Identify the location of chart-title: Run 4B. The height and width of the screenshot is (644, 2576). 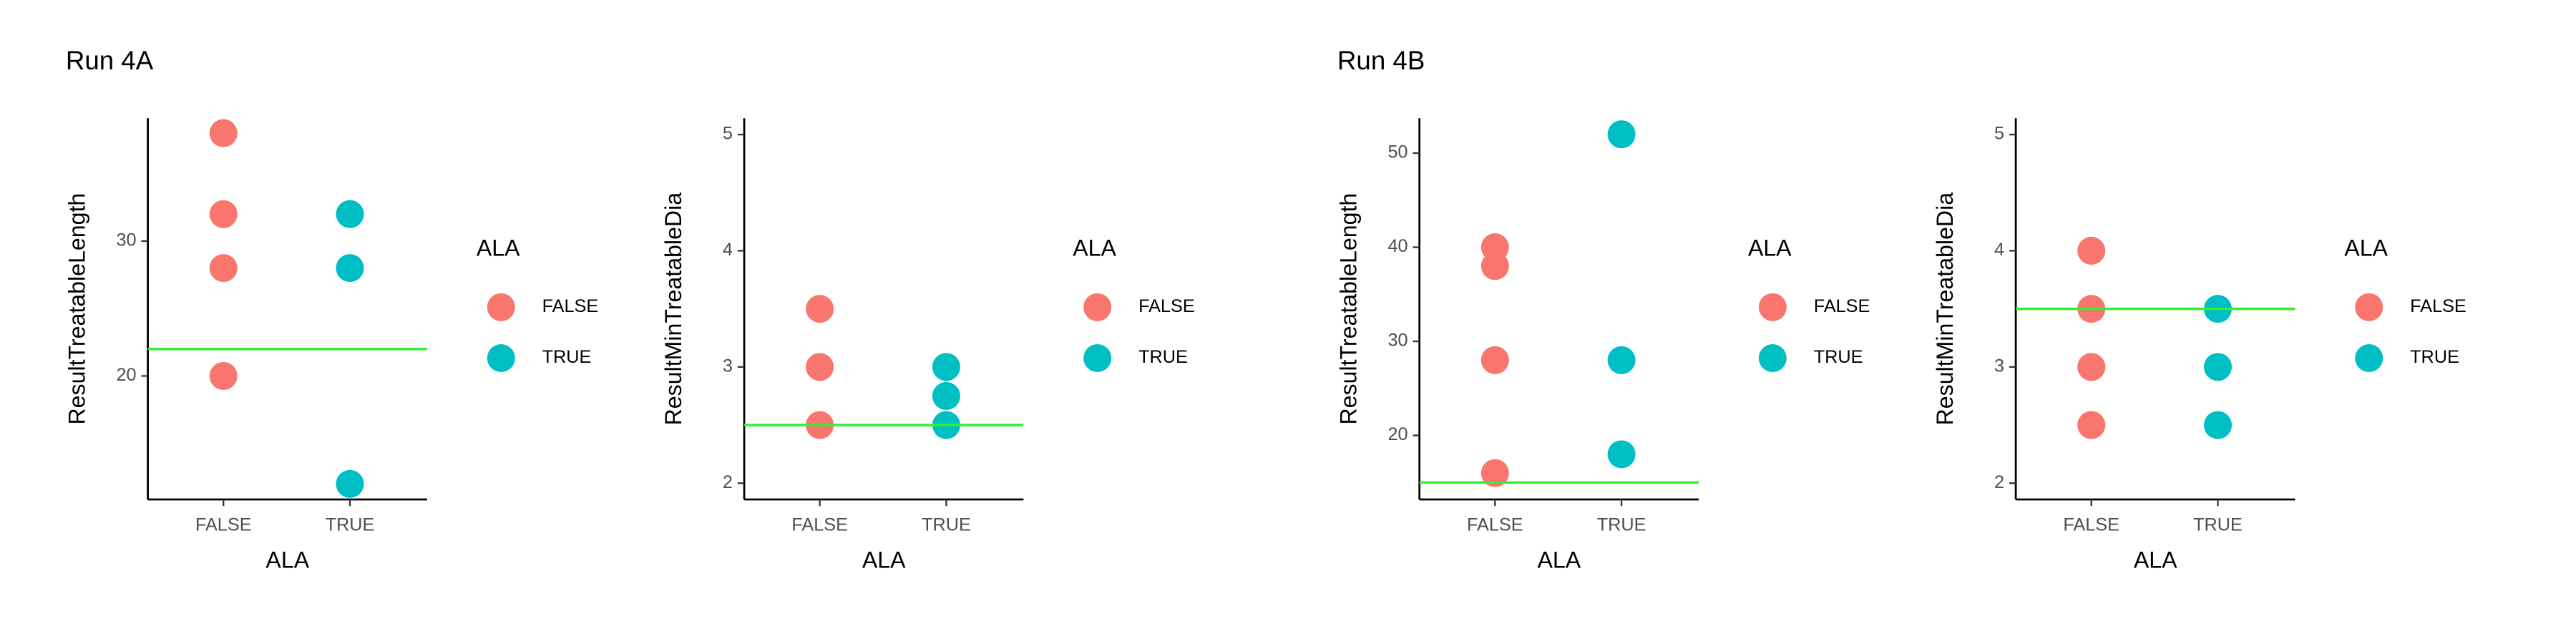
(1381, 60).